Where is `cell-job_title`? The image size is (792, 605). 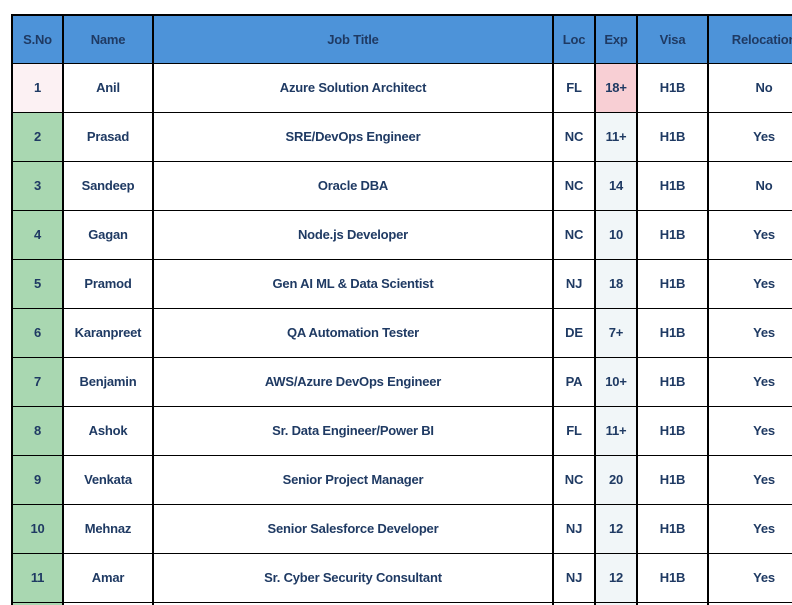 cell-job_title is located at coordinates (353, 603).